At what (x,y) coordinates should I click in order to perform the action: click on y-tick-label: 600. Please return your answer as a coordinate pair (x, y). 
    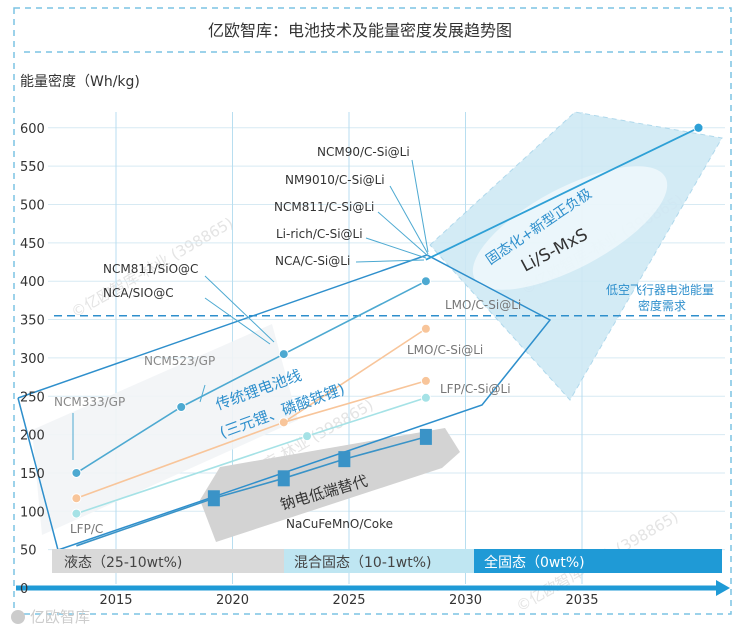
    Looking at the image, I should click on (32, 129).